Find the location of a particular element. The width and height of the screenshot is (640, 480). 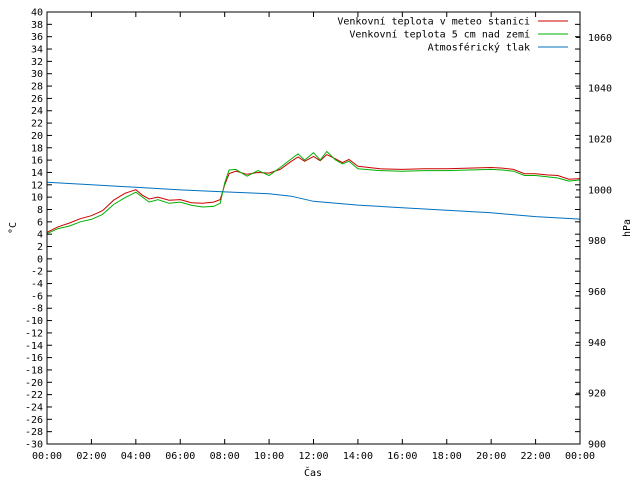

y-tick-label: -18 is located at coordinates (34, 370).